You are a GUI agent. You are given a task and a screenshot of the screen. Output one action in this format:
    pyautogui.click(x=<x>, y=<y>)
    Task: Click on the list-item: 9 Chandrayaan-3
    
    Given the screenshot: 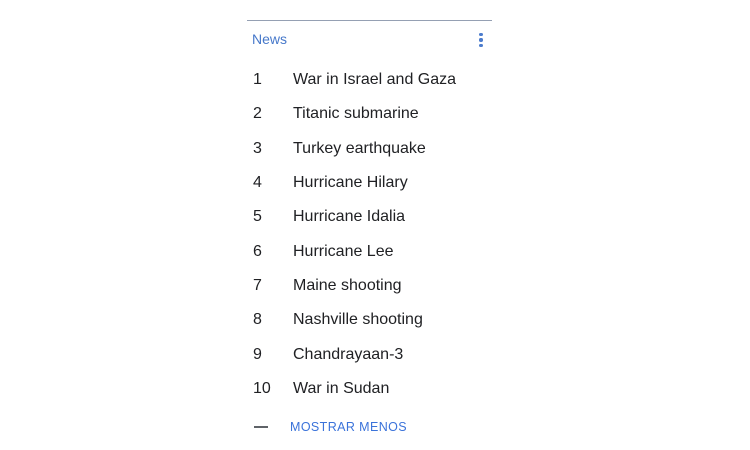 What is the action you would take?
    pyautogui.click(x=372, y=354)
    